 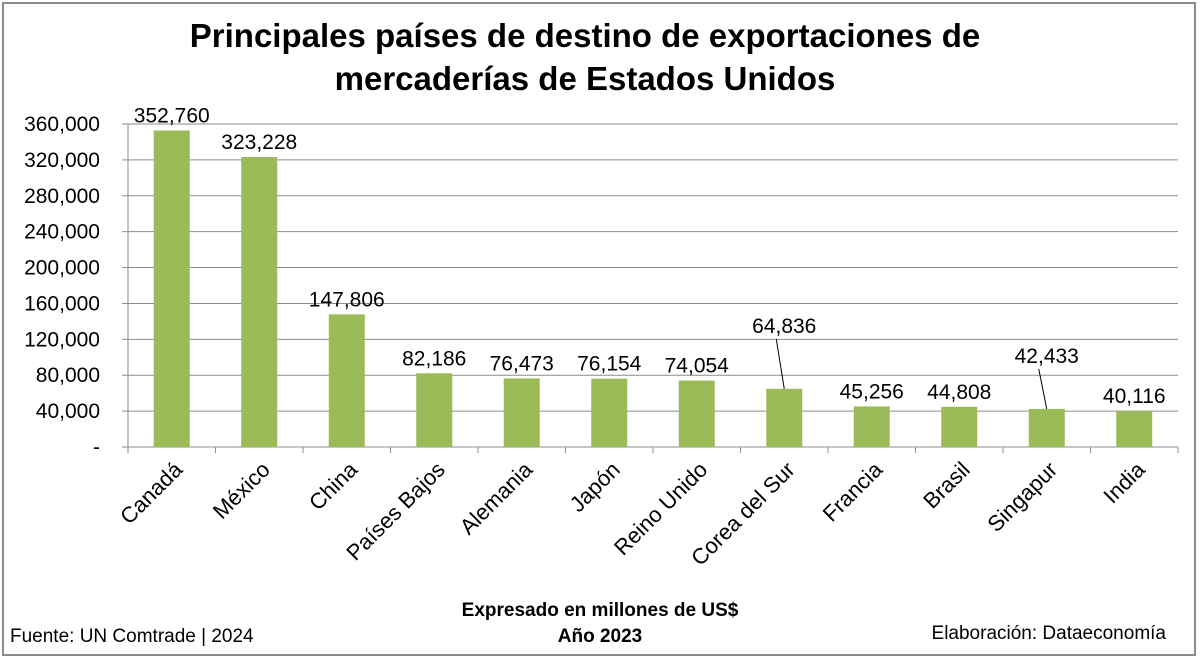 I want to click on data-label: 352,760, so click(x=172, y=115).